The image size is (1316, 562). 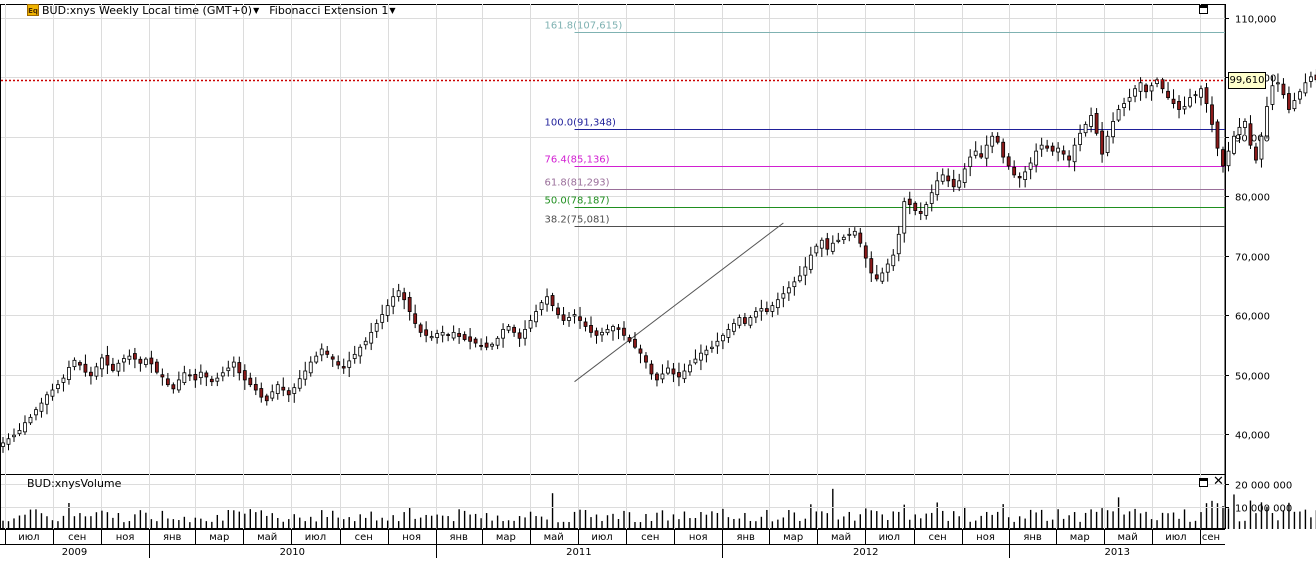 I want to click on study-dropdown-icon: ▼, so click(x=392, y=10).